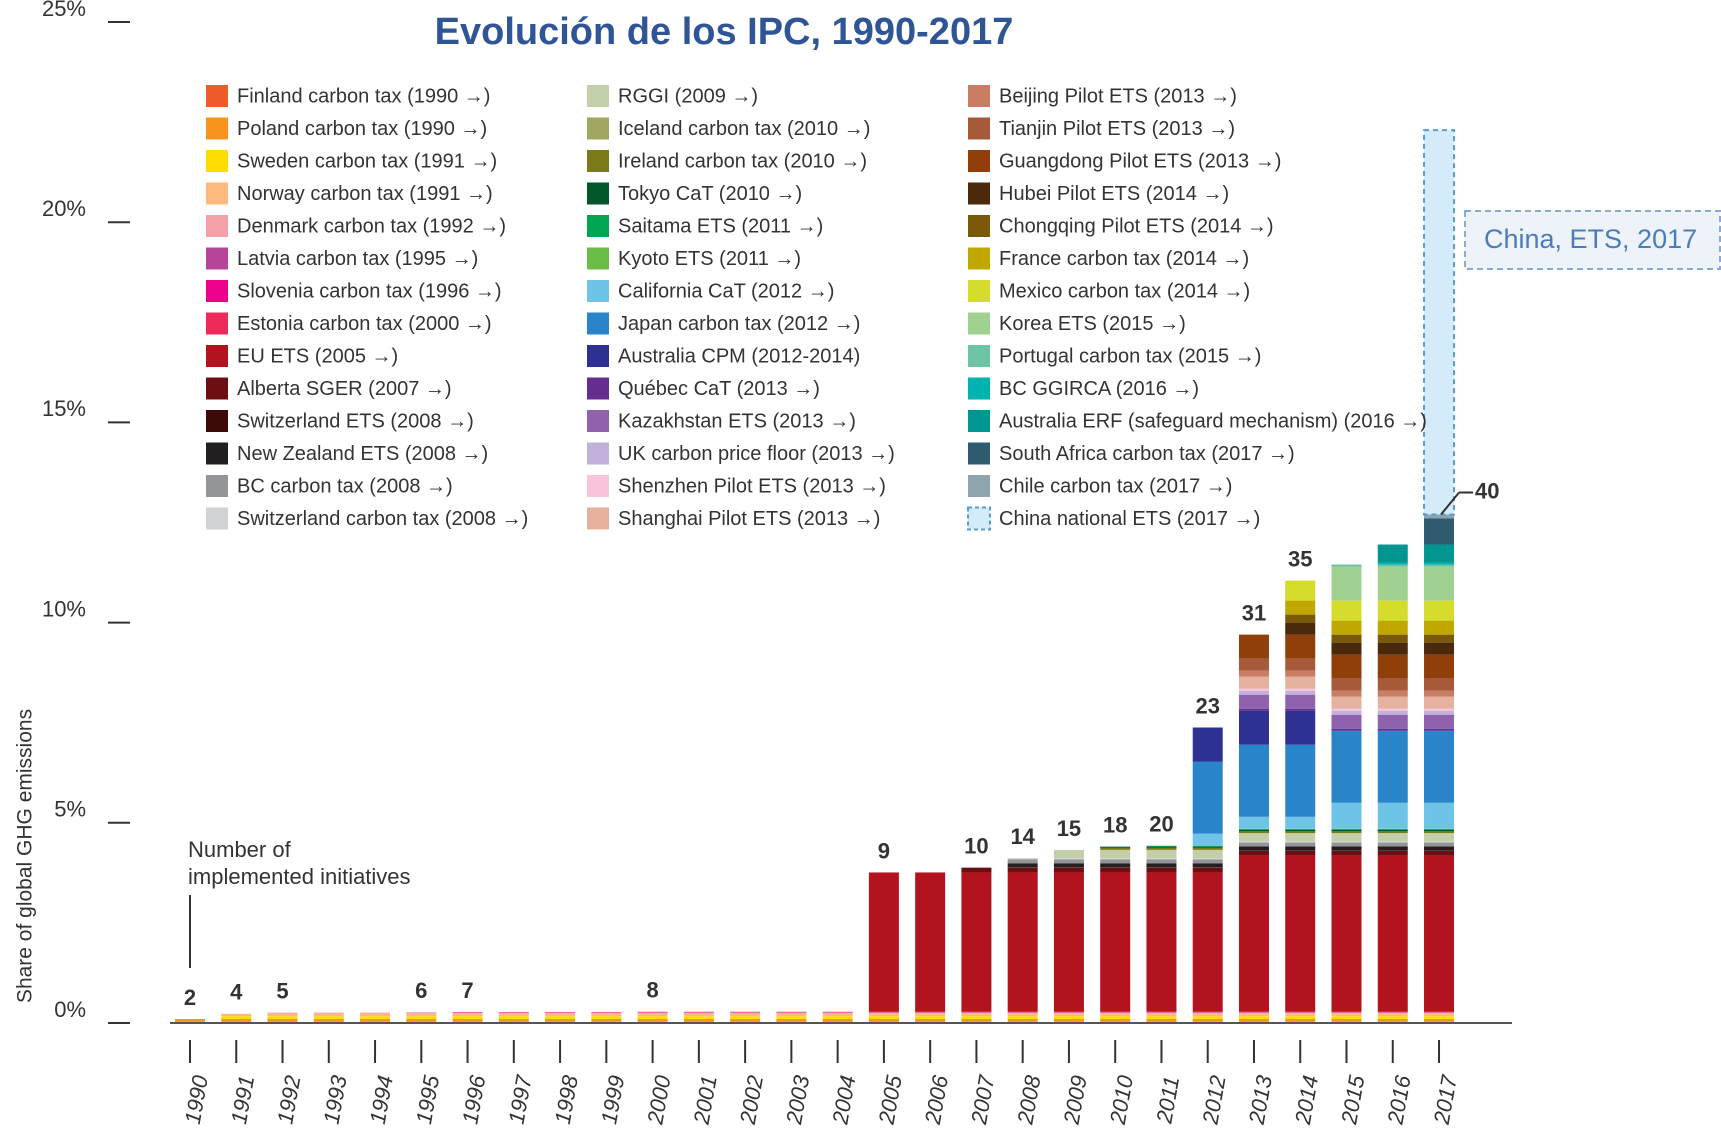  Describe the element at coordinates (976, 845) in the screenshot. I see `bar-label: 10` at that location.